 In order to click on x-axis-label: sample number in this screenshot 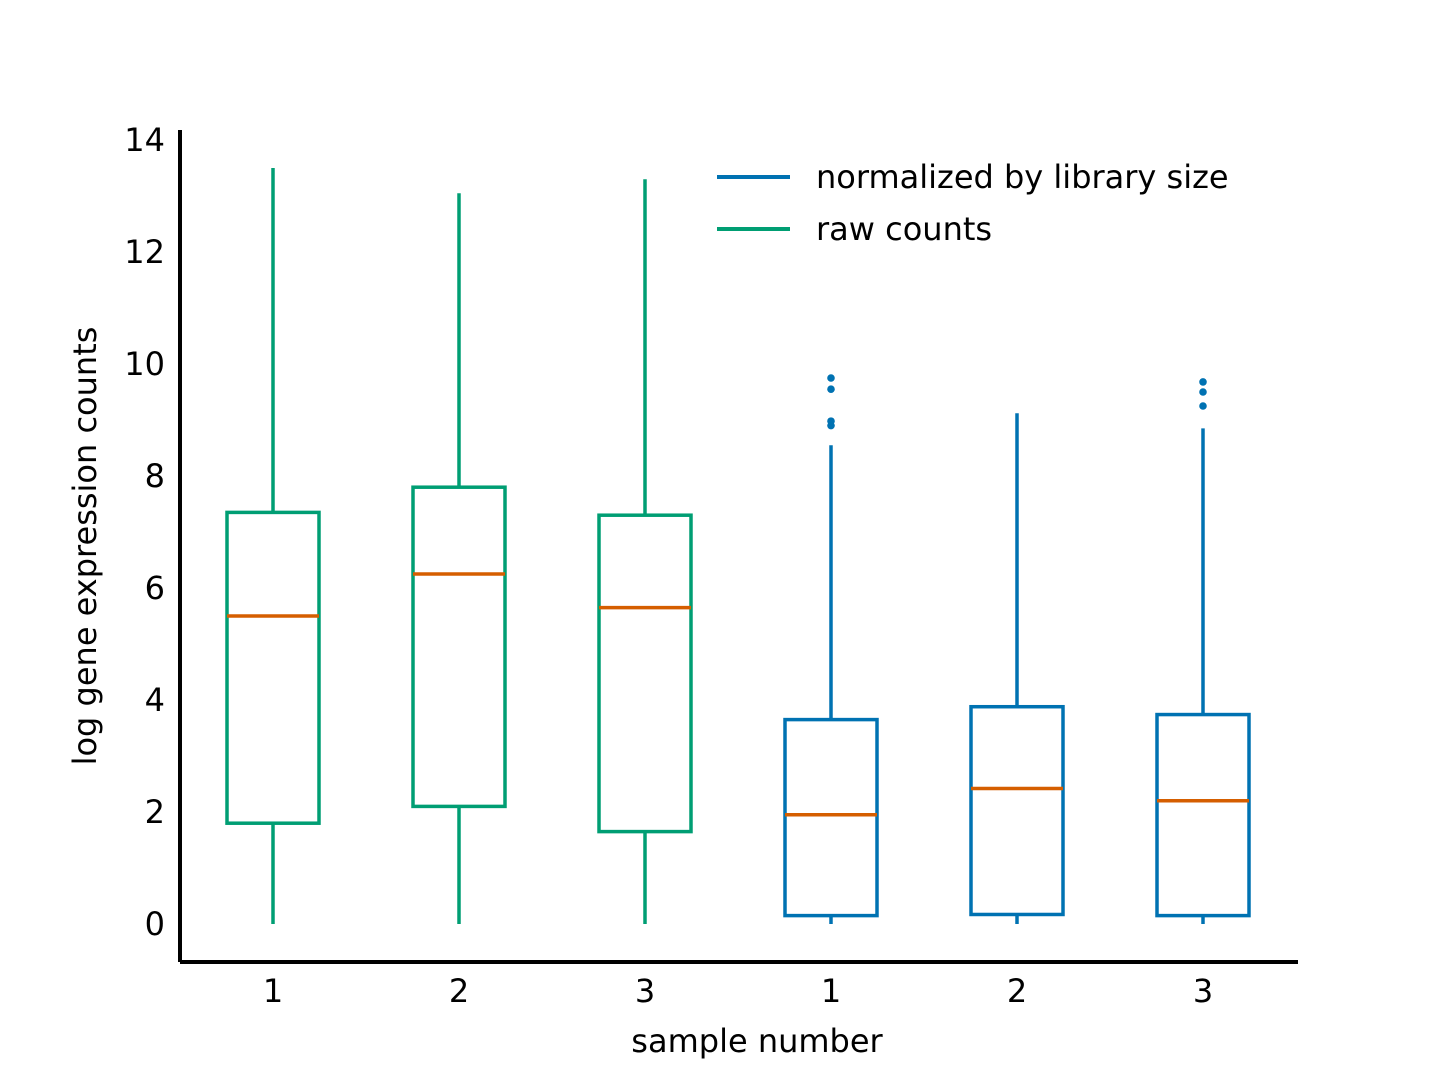, I will do `click(757, 1041)`.